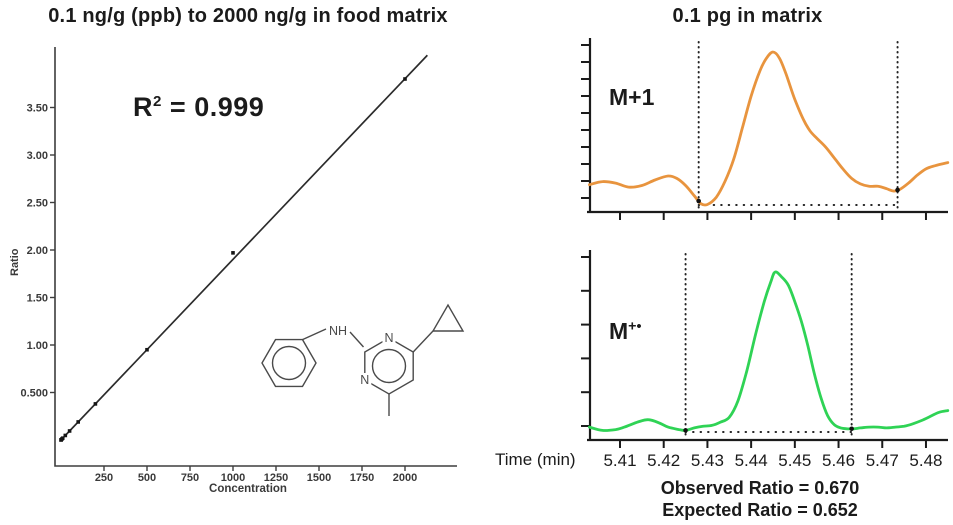  Describe the element at coordinates (147, 478) in the screenshot. I see `svg-text: 500` at that location.